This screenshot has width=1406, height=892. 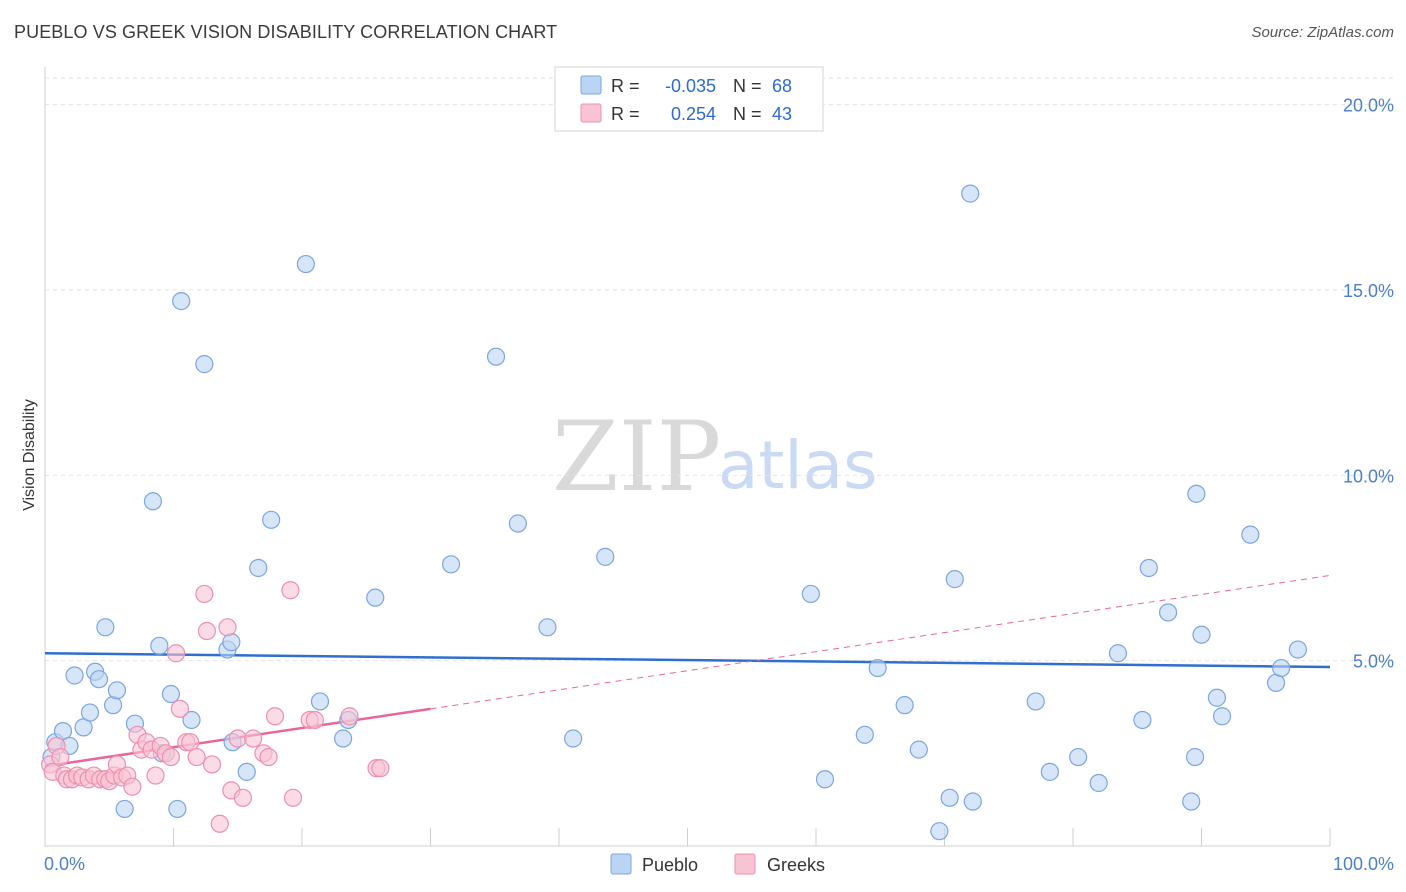 What do you see at coordinates (782, 114) in the screenshot?
I see `legend-n-value: 43` at bounding box center [782, 114].